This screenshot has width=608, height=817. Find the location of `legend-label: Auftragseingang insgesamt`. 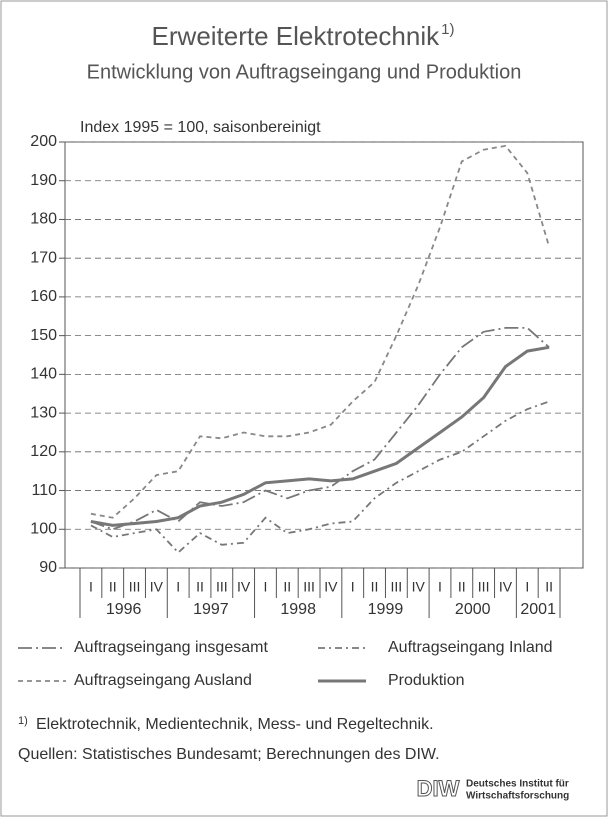

legend-label: Auftragseingang insgesamt is located at coordinates (171, 647).